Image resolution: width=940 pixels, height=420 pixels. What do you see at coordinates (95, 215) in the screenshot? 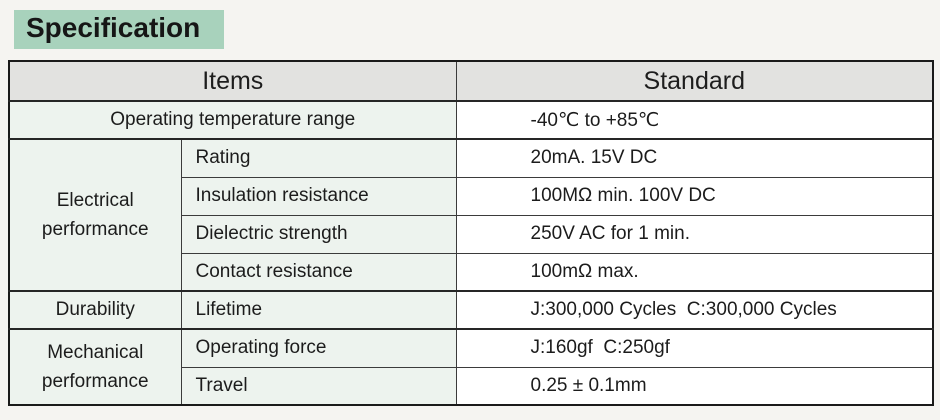
I see `item-group-electrical-performance: Electrical performance` at bounding box center [95, 215].